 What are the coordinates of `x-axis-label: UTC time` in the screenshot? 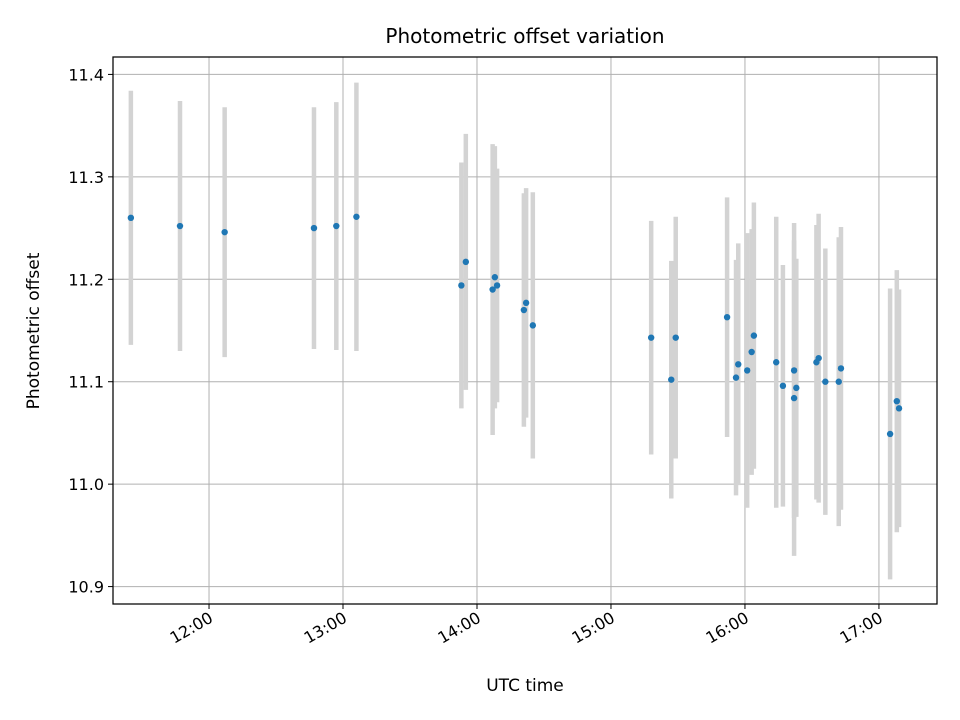 It's located at (525, 686).